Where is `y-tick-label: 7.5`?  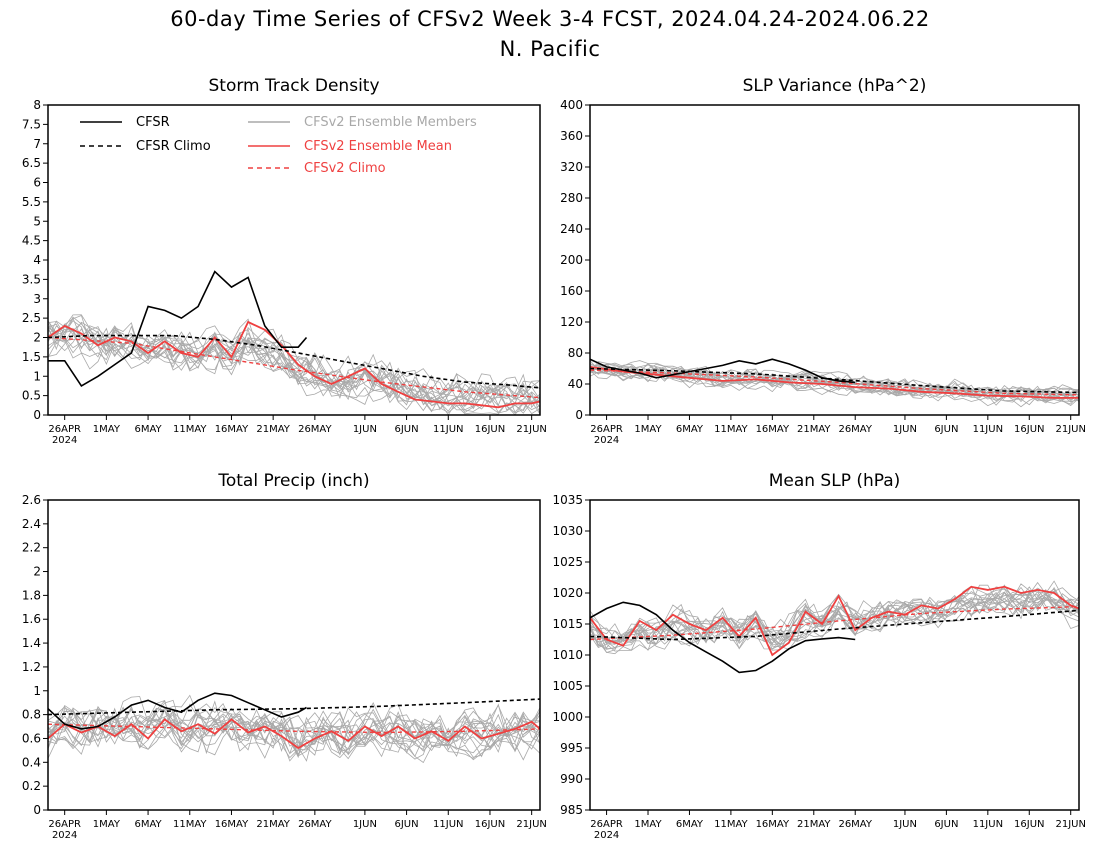 y-tick-label: 7.5 is located at coordinates (31, 124).